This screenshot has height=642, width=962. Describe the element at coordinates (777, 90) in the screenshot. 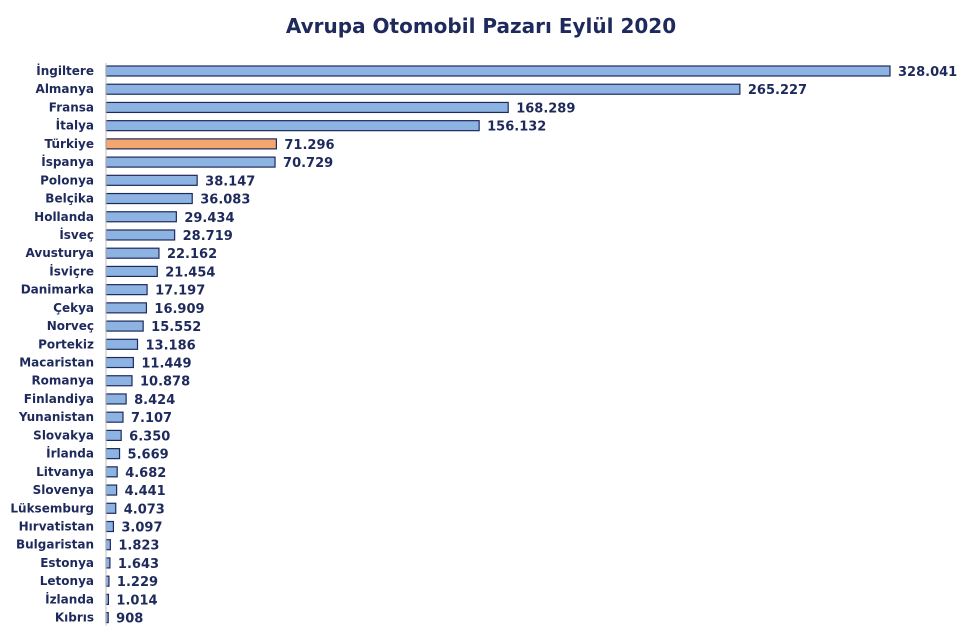

I see `value-label-almanya: 265.227` at that location.